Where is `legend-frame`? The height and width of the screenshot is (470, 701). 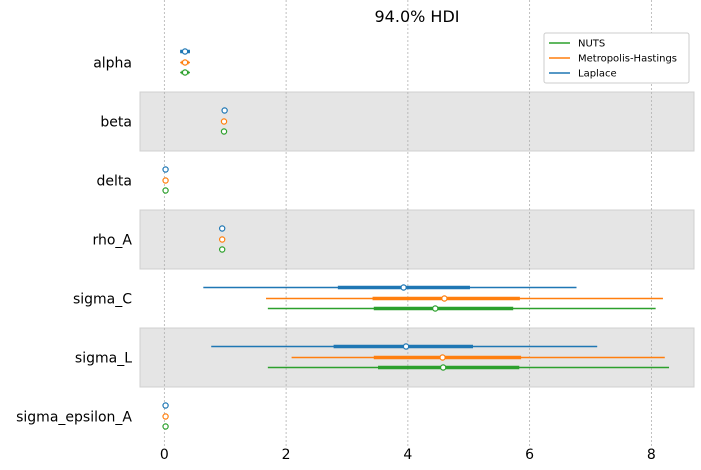 legend-frame is located at coordinates (616, 58).